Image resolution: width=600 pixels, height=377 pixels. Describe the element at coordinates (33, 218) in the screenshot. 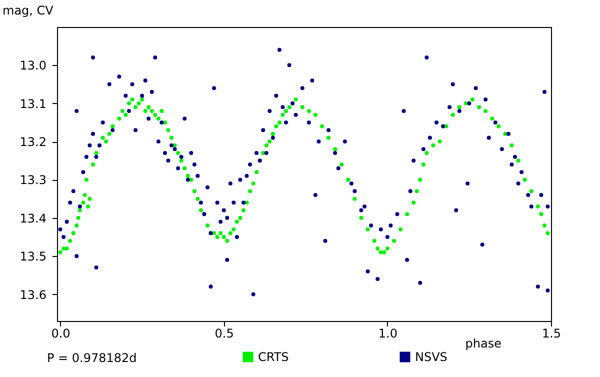

I see `y-tick-label: 13.4` at that location.